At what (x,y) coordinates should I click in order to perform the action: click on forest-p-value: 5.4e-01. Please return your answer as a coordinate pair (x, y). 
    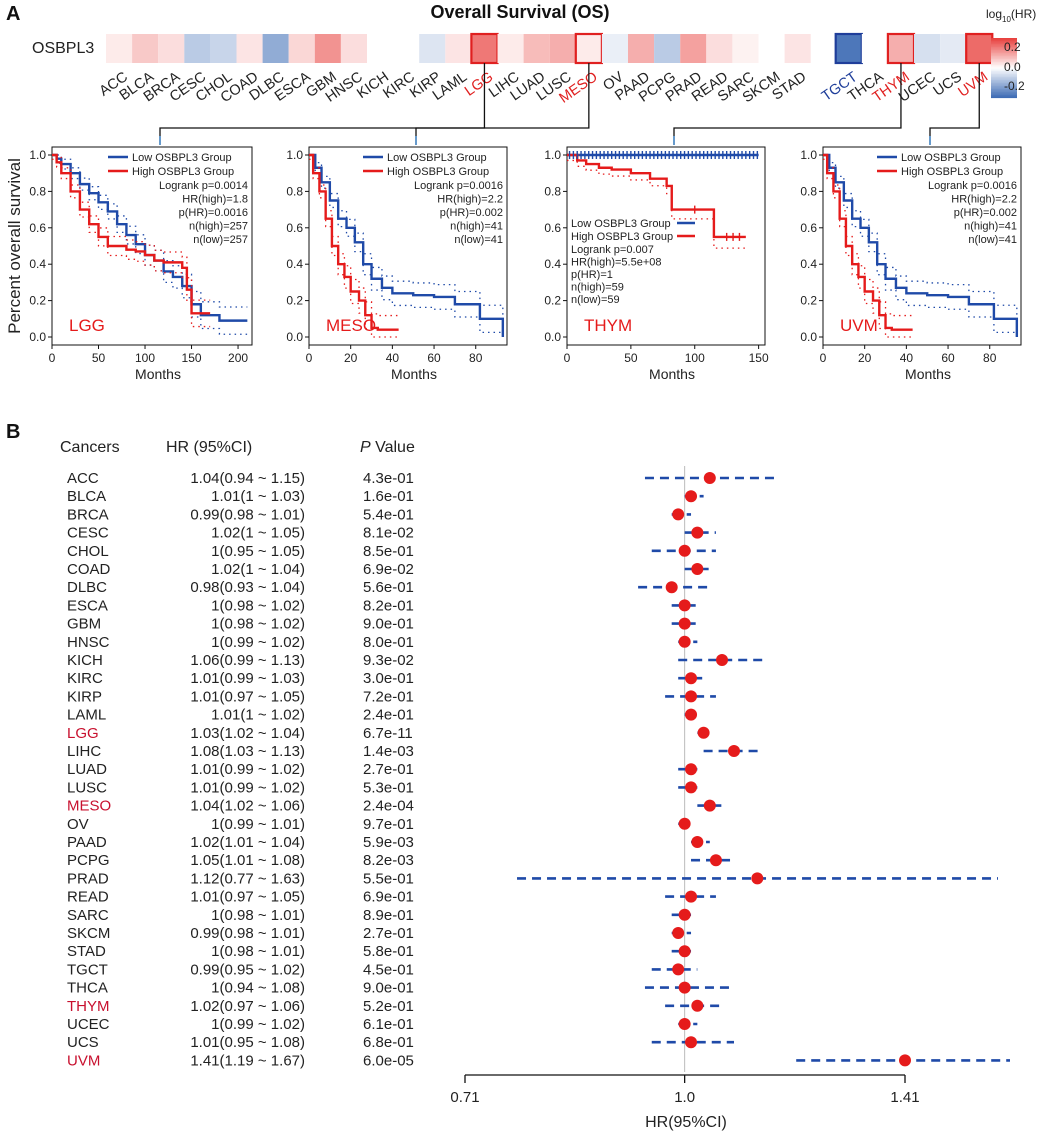
    Looking at the image, I should click on (388, 514).